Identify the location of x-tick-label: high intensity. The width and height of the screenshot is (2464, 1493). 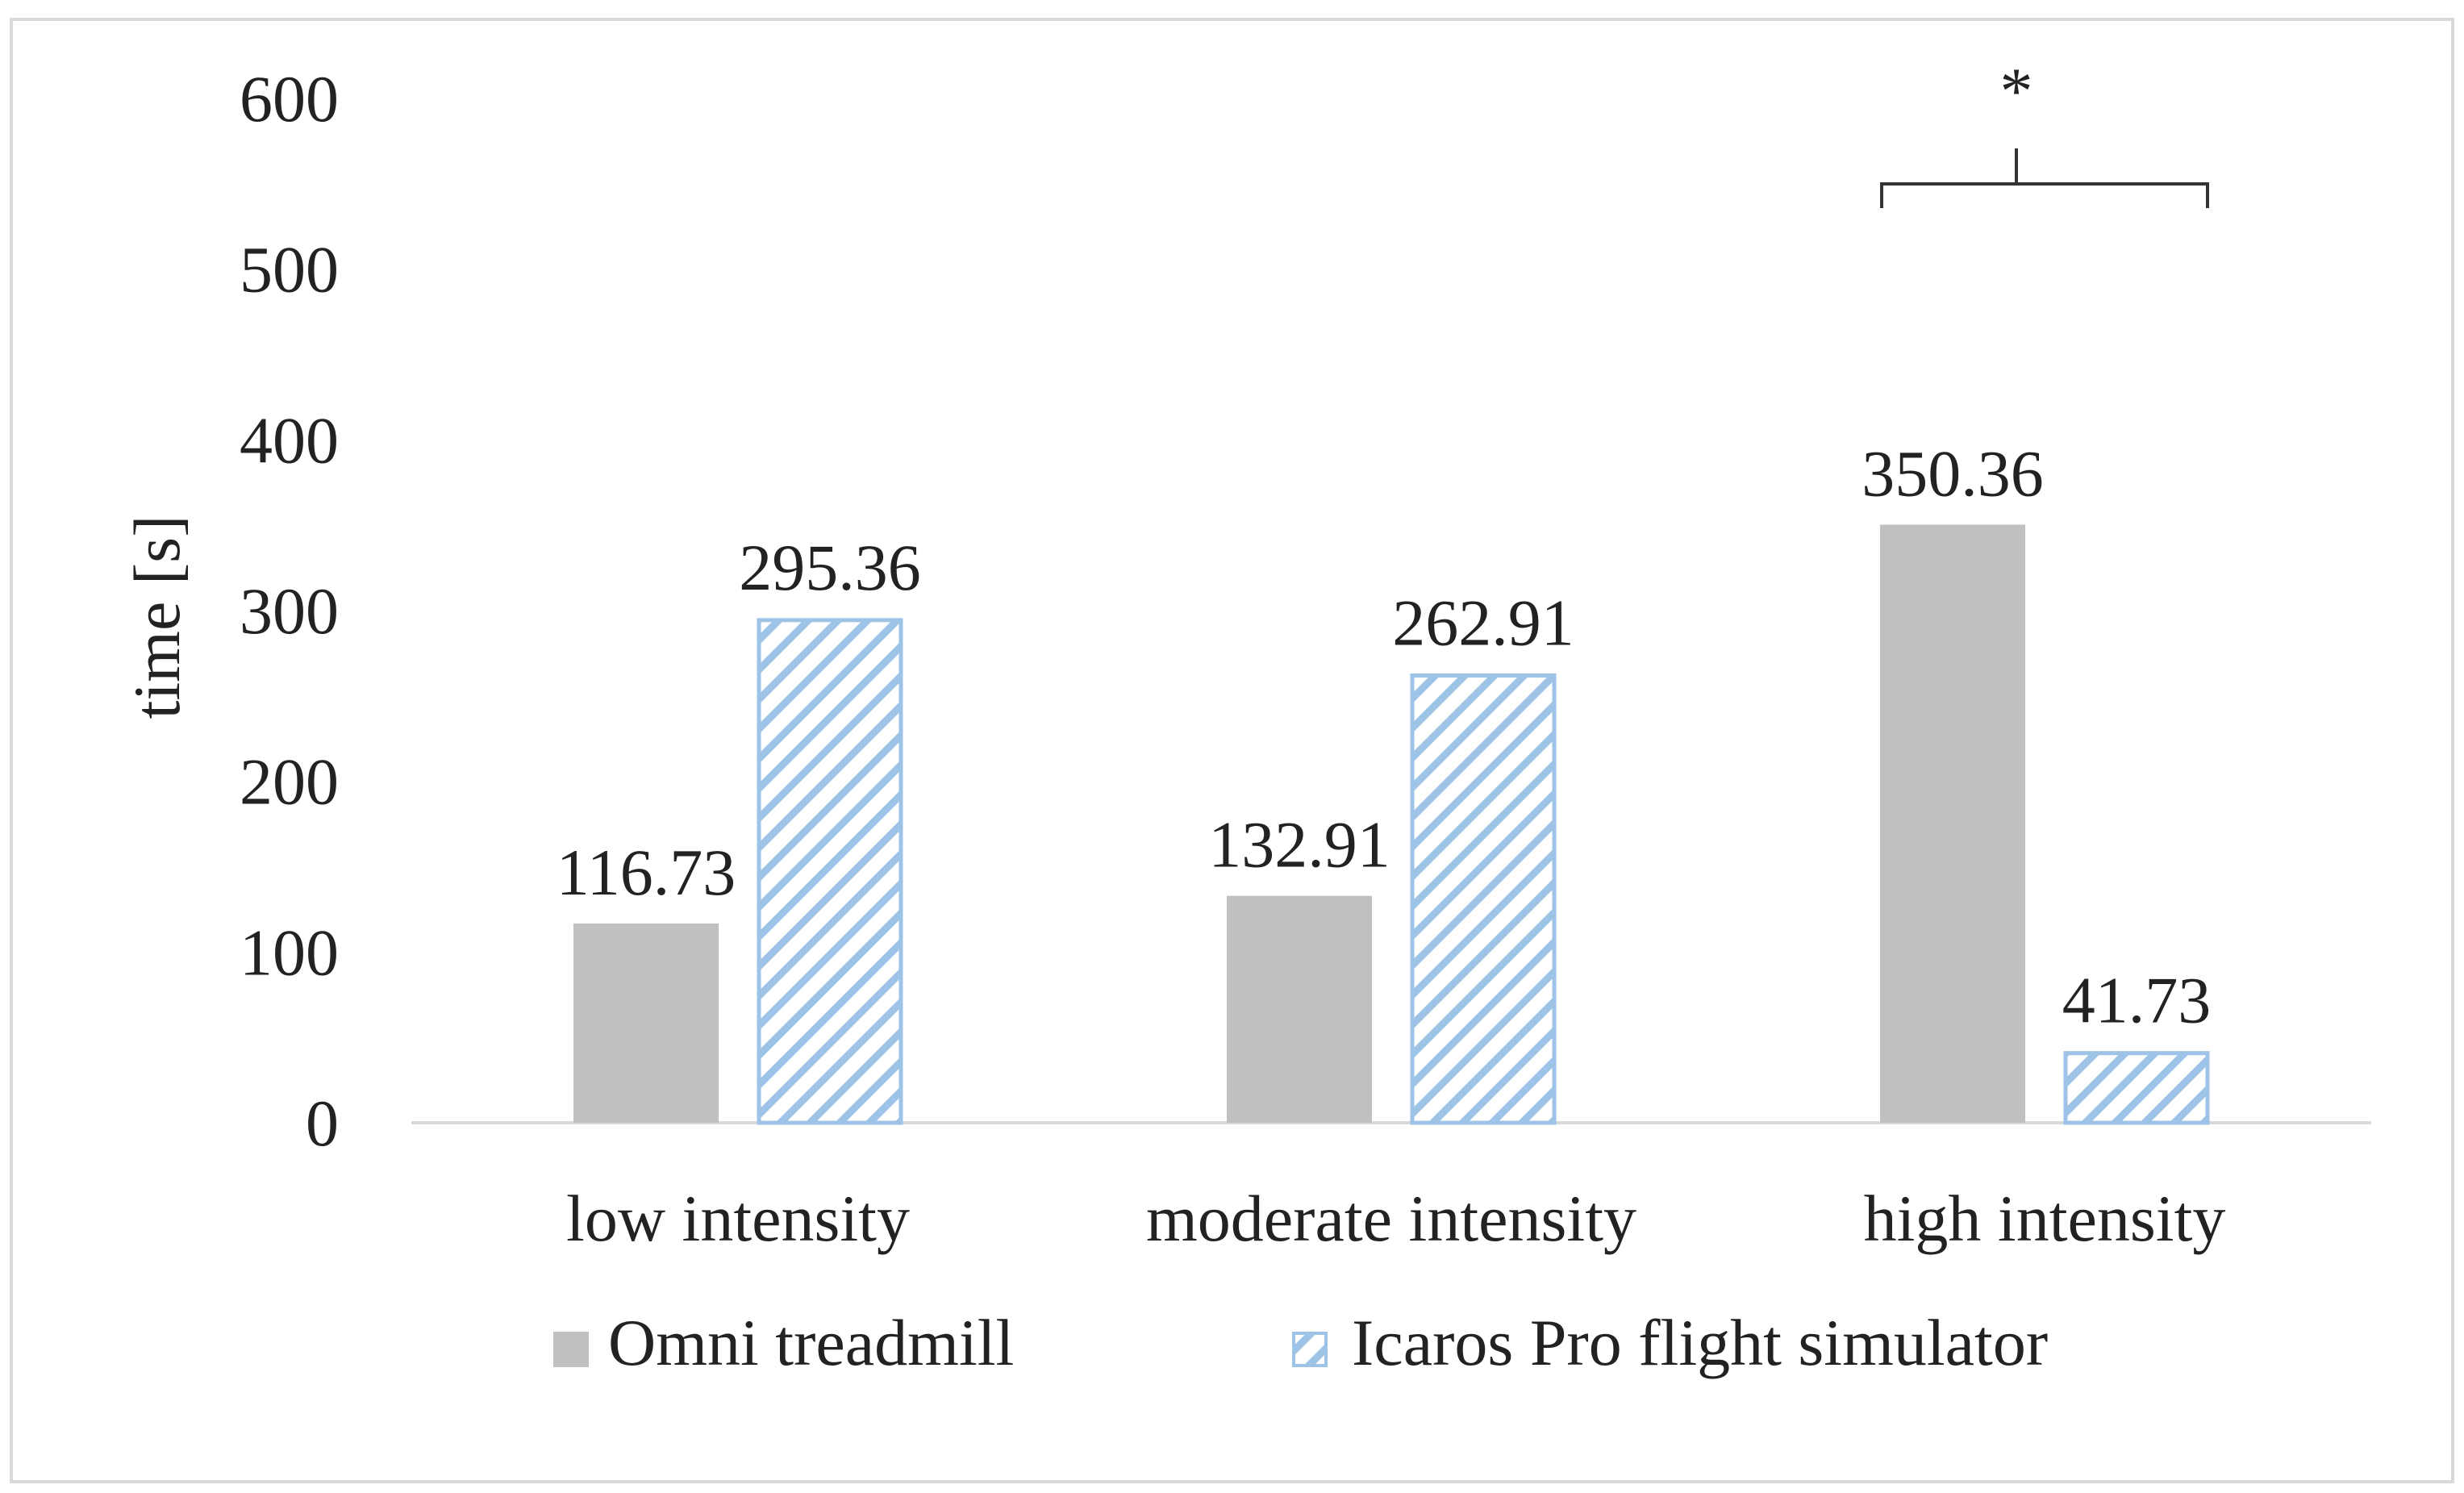
(2045, 1218).